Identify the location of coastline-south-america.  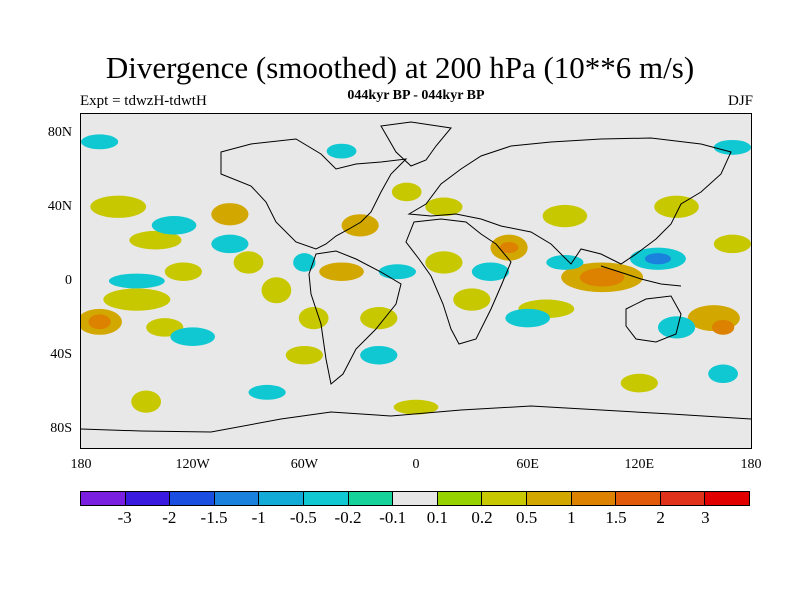
(355, 317).